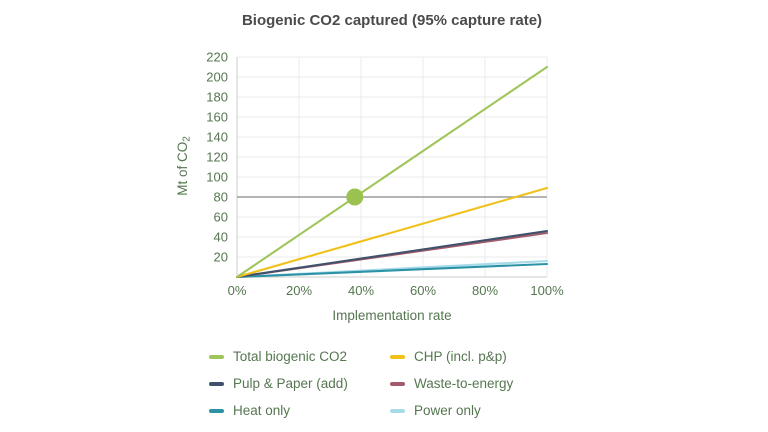  Describe the element at coordinates (392, 254) in the screenshot. I see `series-line-pulp-paper-add` at that location.